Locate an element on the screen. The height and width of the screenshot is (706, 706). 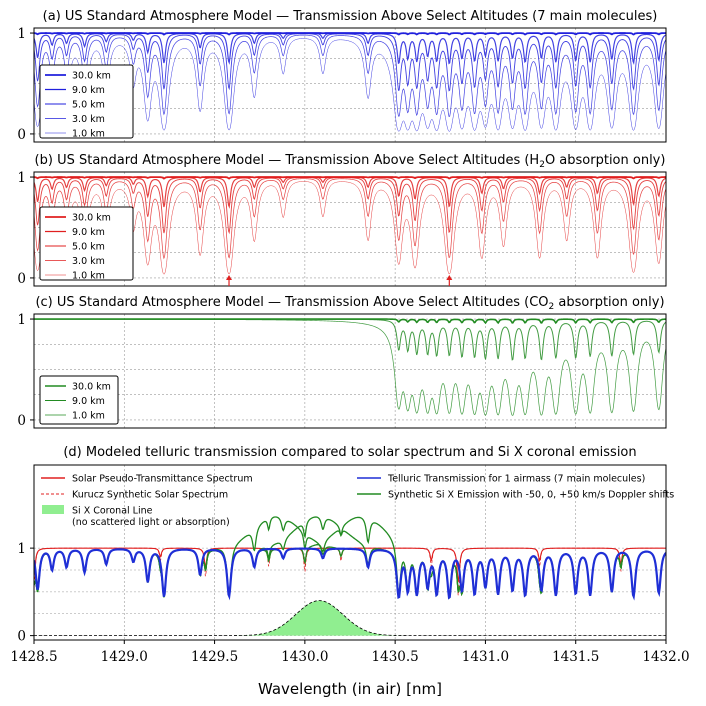
panel-a-legend: 30.0 km 9.0 km 5.0 km 3.0 km 1.0 km is located at coordinates (86, 102).